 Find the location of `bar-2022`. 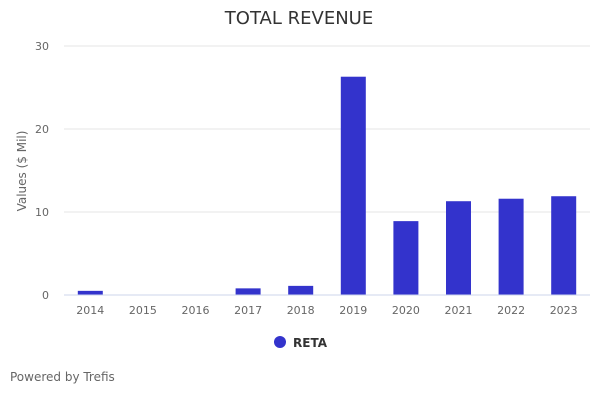

bar-2022 is located at coordinates (511, 246).